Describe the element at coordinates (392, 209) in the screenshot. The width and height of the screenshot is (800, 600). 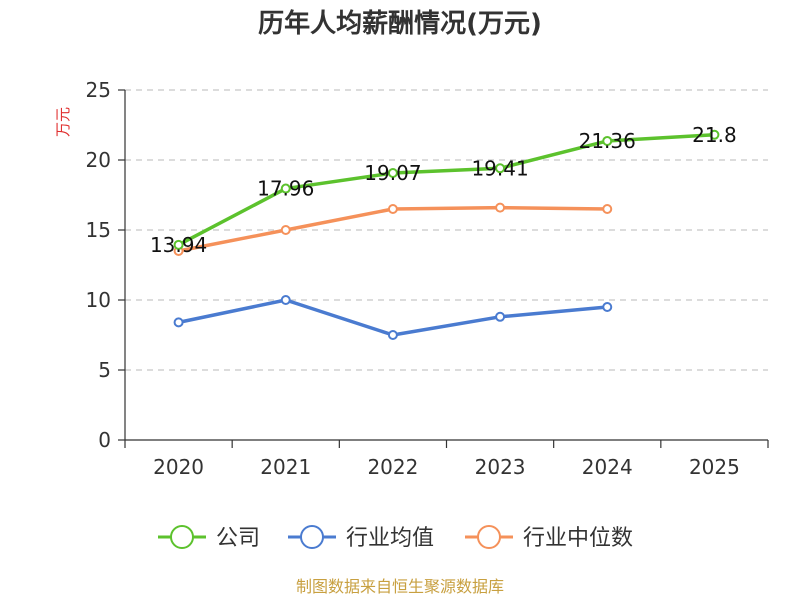
I see `point-2-2022` at that location.